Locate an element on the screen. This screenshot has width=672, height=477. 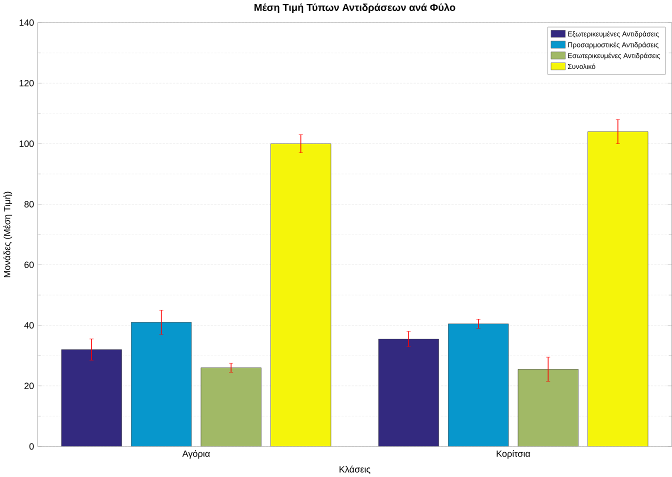
y-tick-label: 100 is located at coordinates (27, 143).